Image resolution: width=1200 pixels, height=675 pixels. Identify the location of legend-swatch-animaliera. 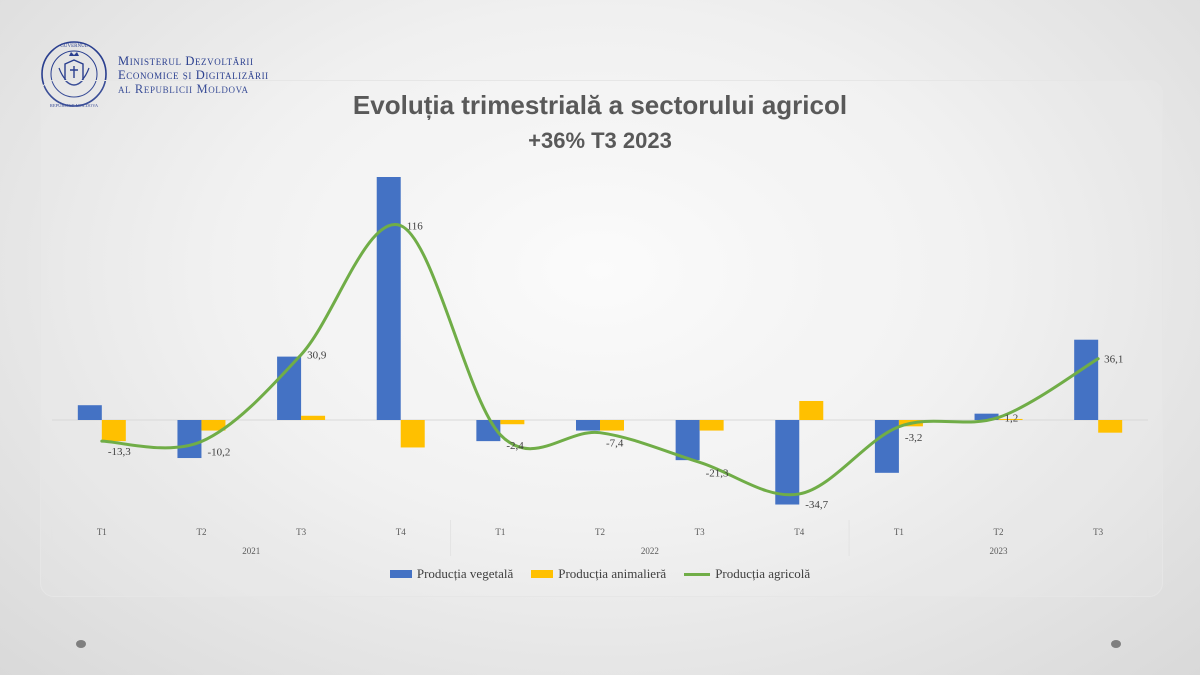
(542, 574).